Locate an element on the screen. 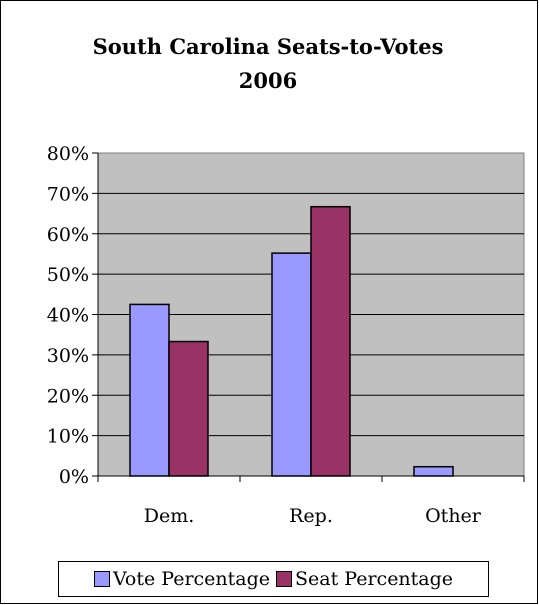 This screenshot has height=605, width=539. x-tick-label: Rep. is located at coordinates (311, 516).